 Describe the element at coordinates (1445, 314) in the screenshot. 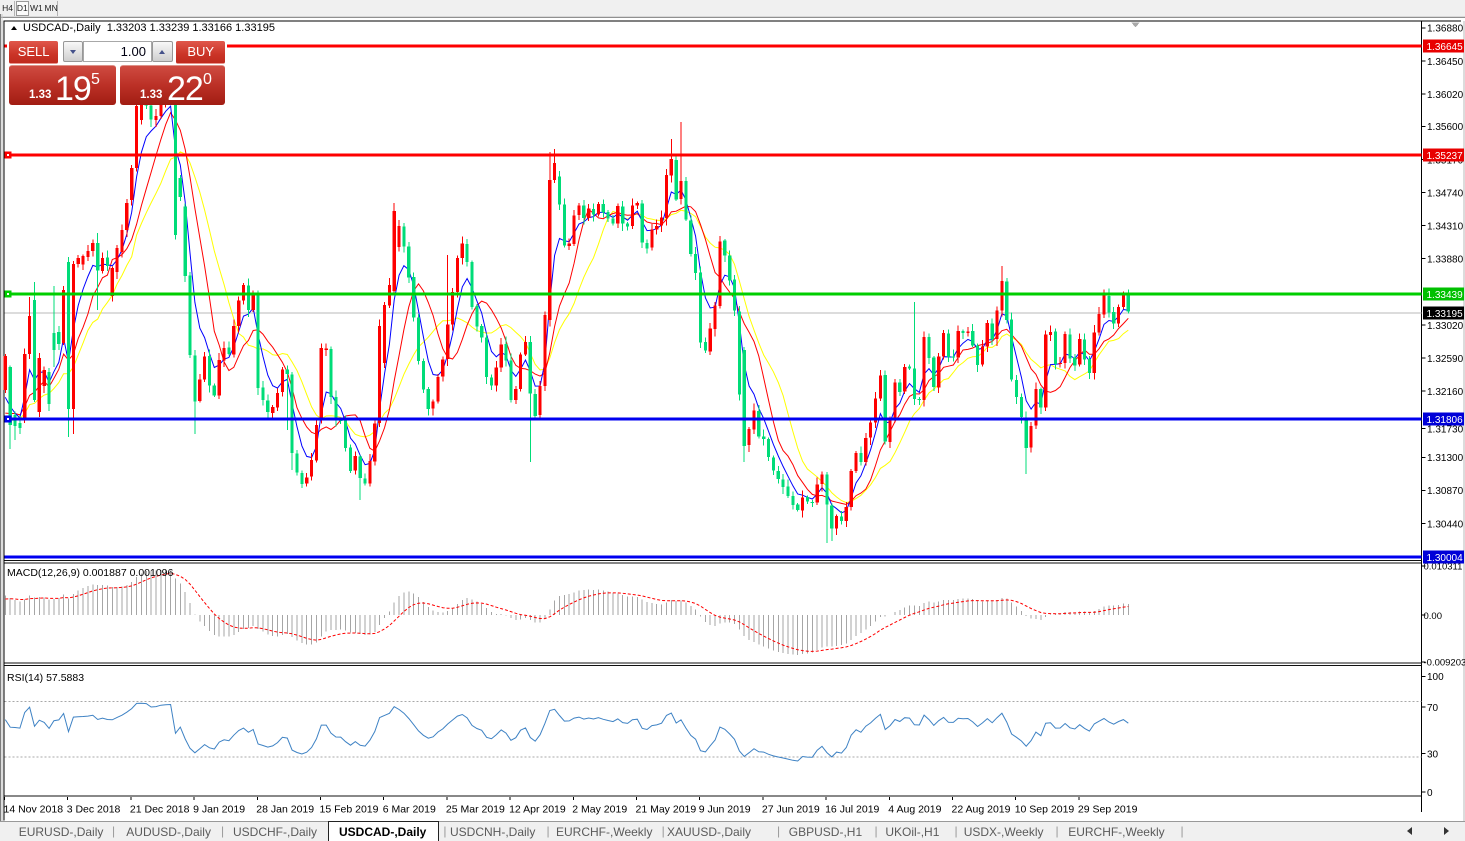

I see `svg-text: 1.33195` at that location.